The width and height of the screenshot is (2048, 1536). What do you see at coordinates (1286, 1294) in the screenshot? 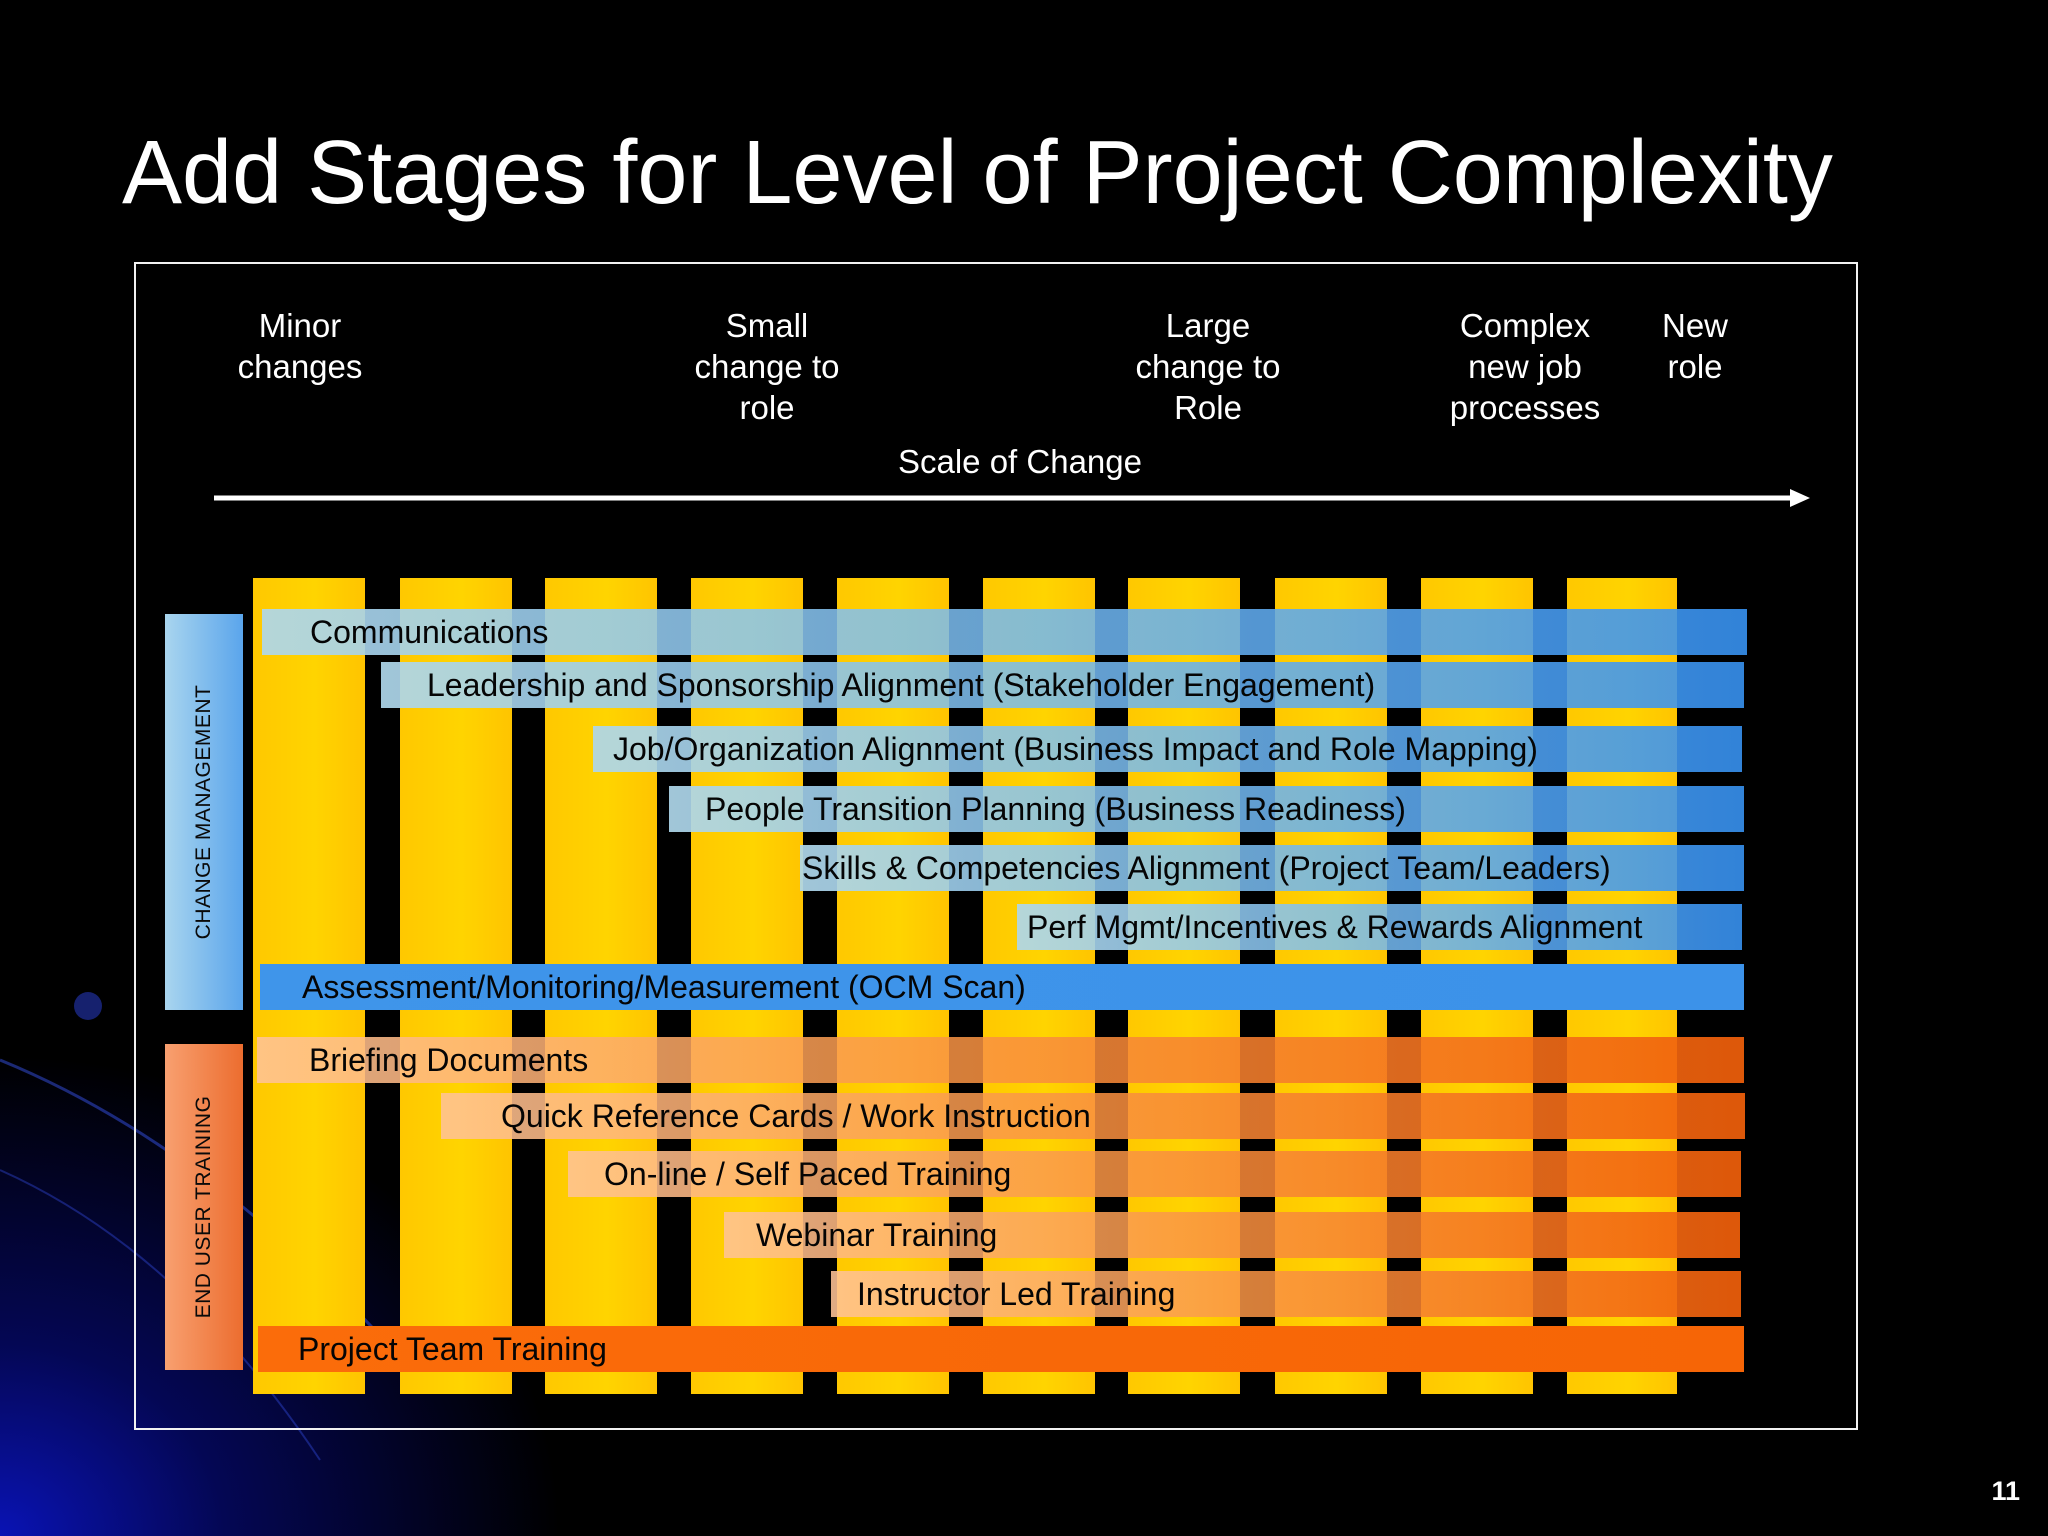
I see `end-user-training-band: Instructor Led Training` at bounding box center [1286, 1294].